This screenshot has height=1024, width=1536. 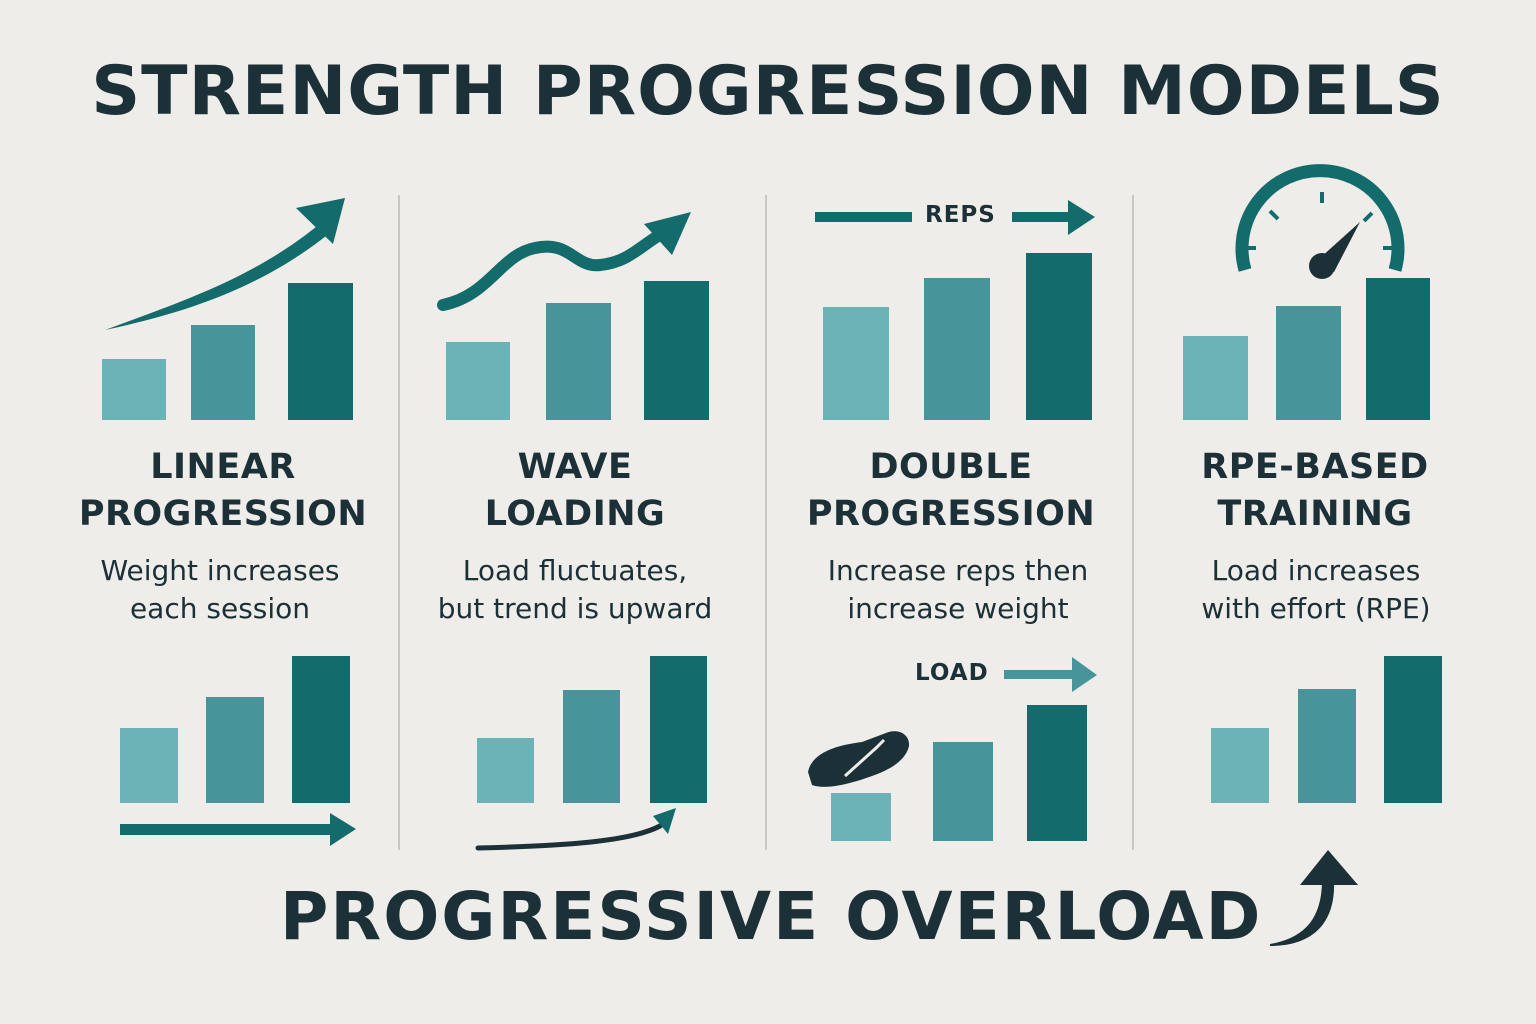 What do you see at coordinates (1316, 608) in the screenshot?
I see `description-line: with effort (RPE)` at bounding box center [1316, 608].